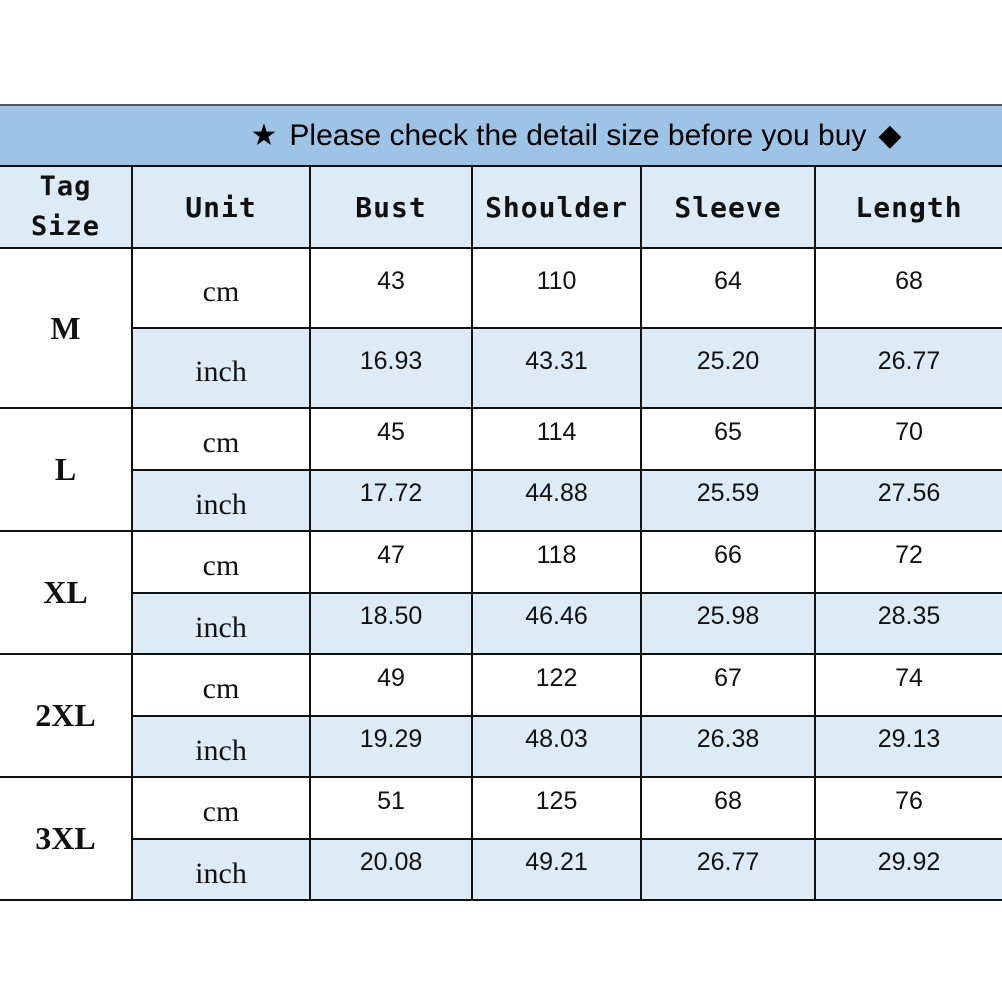  I want to click on value-cell: 72, so click(908, 562).